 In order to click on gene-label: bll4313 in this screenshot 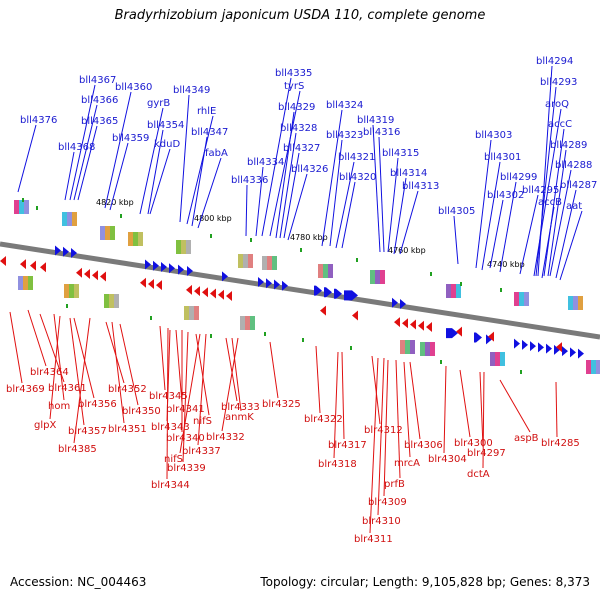, I will do `click(420, 186)`.